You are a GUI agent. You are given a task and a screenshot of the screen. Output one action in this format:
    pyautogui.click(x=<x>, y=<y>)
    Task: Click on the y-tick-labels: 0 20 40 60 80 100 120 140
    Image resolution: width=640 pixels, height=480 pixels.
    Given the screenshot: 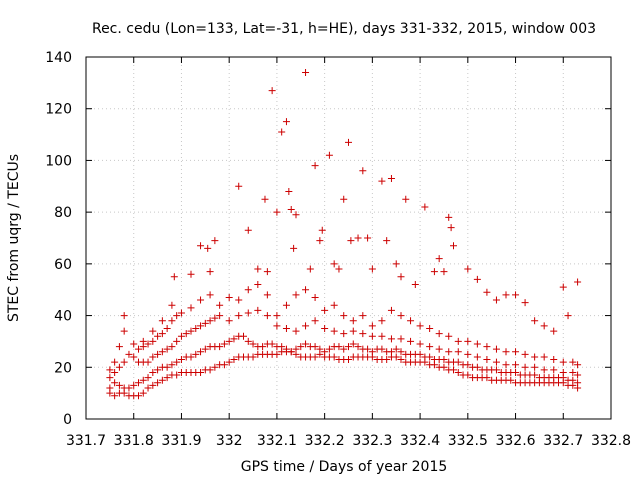 What is the action you would take?
    pyautogui.click(x=58, y=239)
    